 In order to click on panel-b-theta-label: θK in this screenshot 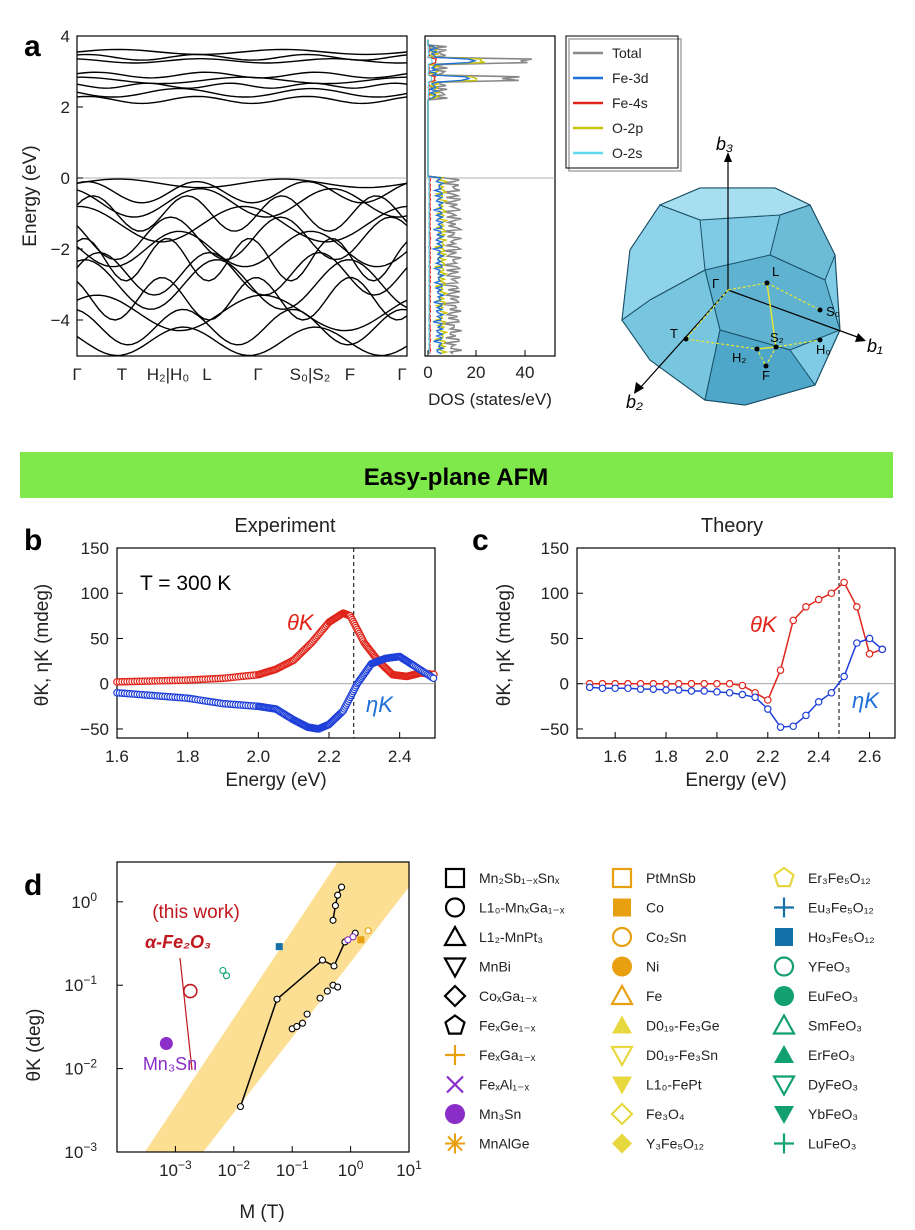, I will do `click(301, 622)`.